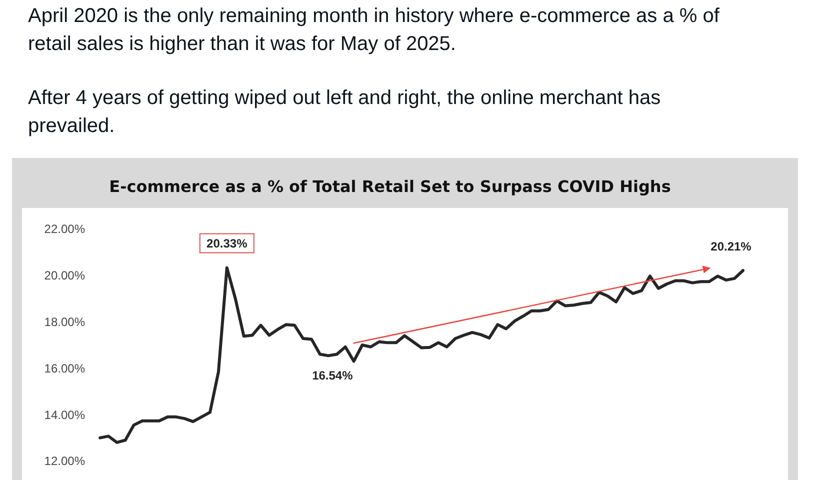  What do you see at coordinates (65, 461) in the screenshot?
I see `y-tick-label: 12.00%` at bounding box center [65, 461].